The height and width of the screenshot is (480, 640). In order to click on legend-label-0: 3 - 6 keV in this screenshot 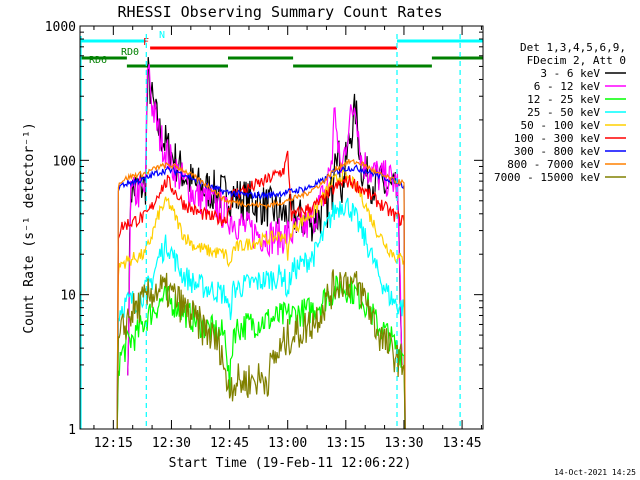, I will do `click(570, 73)`.